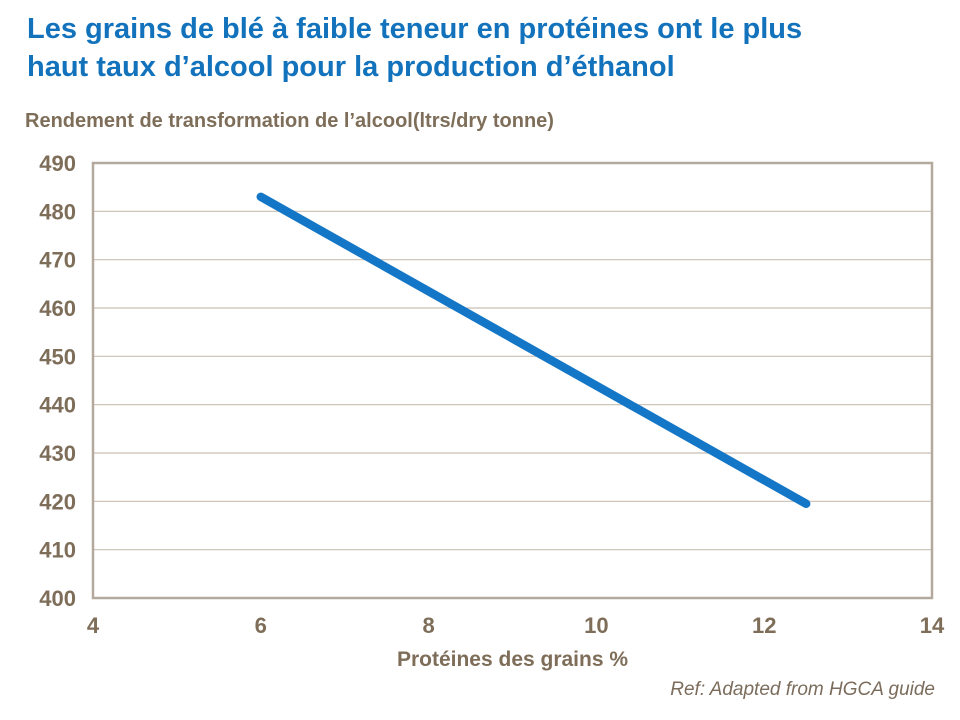  What do you see at coordinates (428, 625) in the screenshot?
I see `x-tick-label: 8` at bounding box center [428, 625].